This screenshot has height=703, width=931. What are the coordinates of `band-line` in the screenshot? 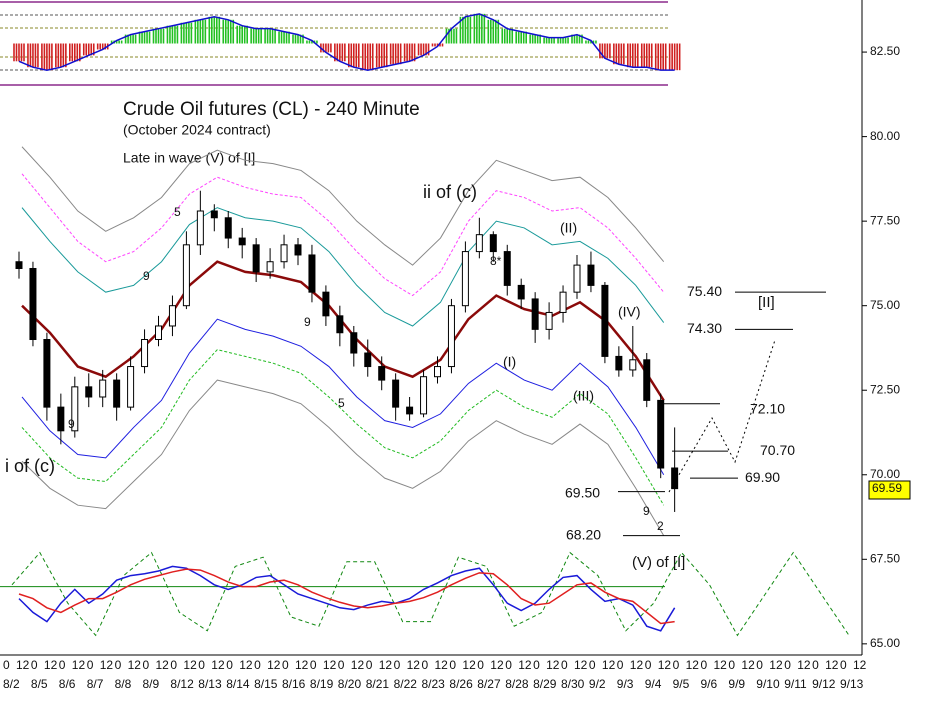 It's located at (343, 267).